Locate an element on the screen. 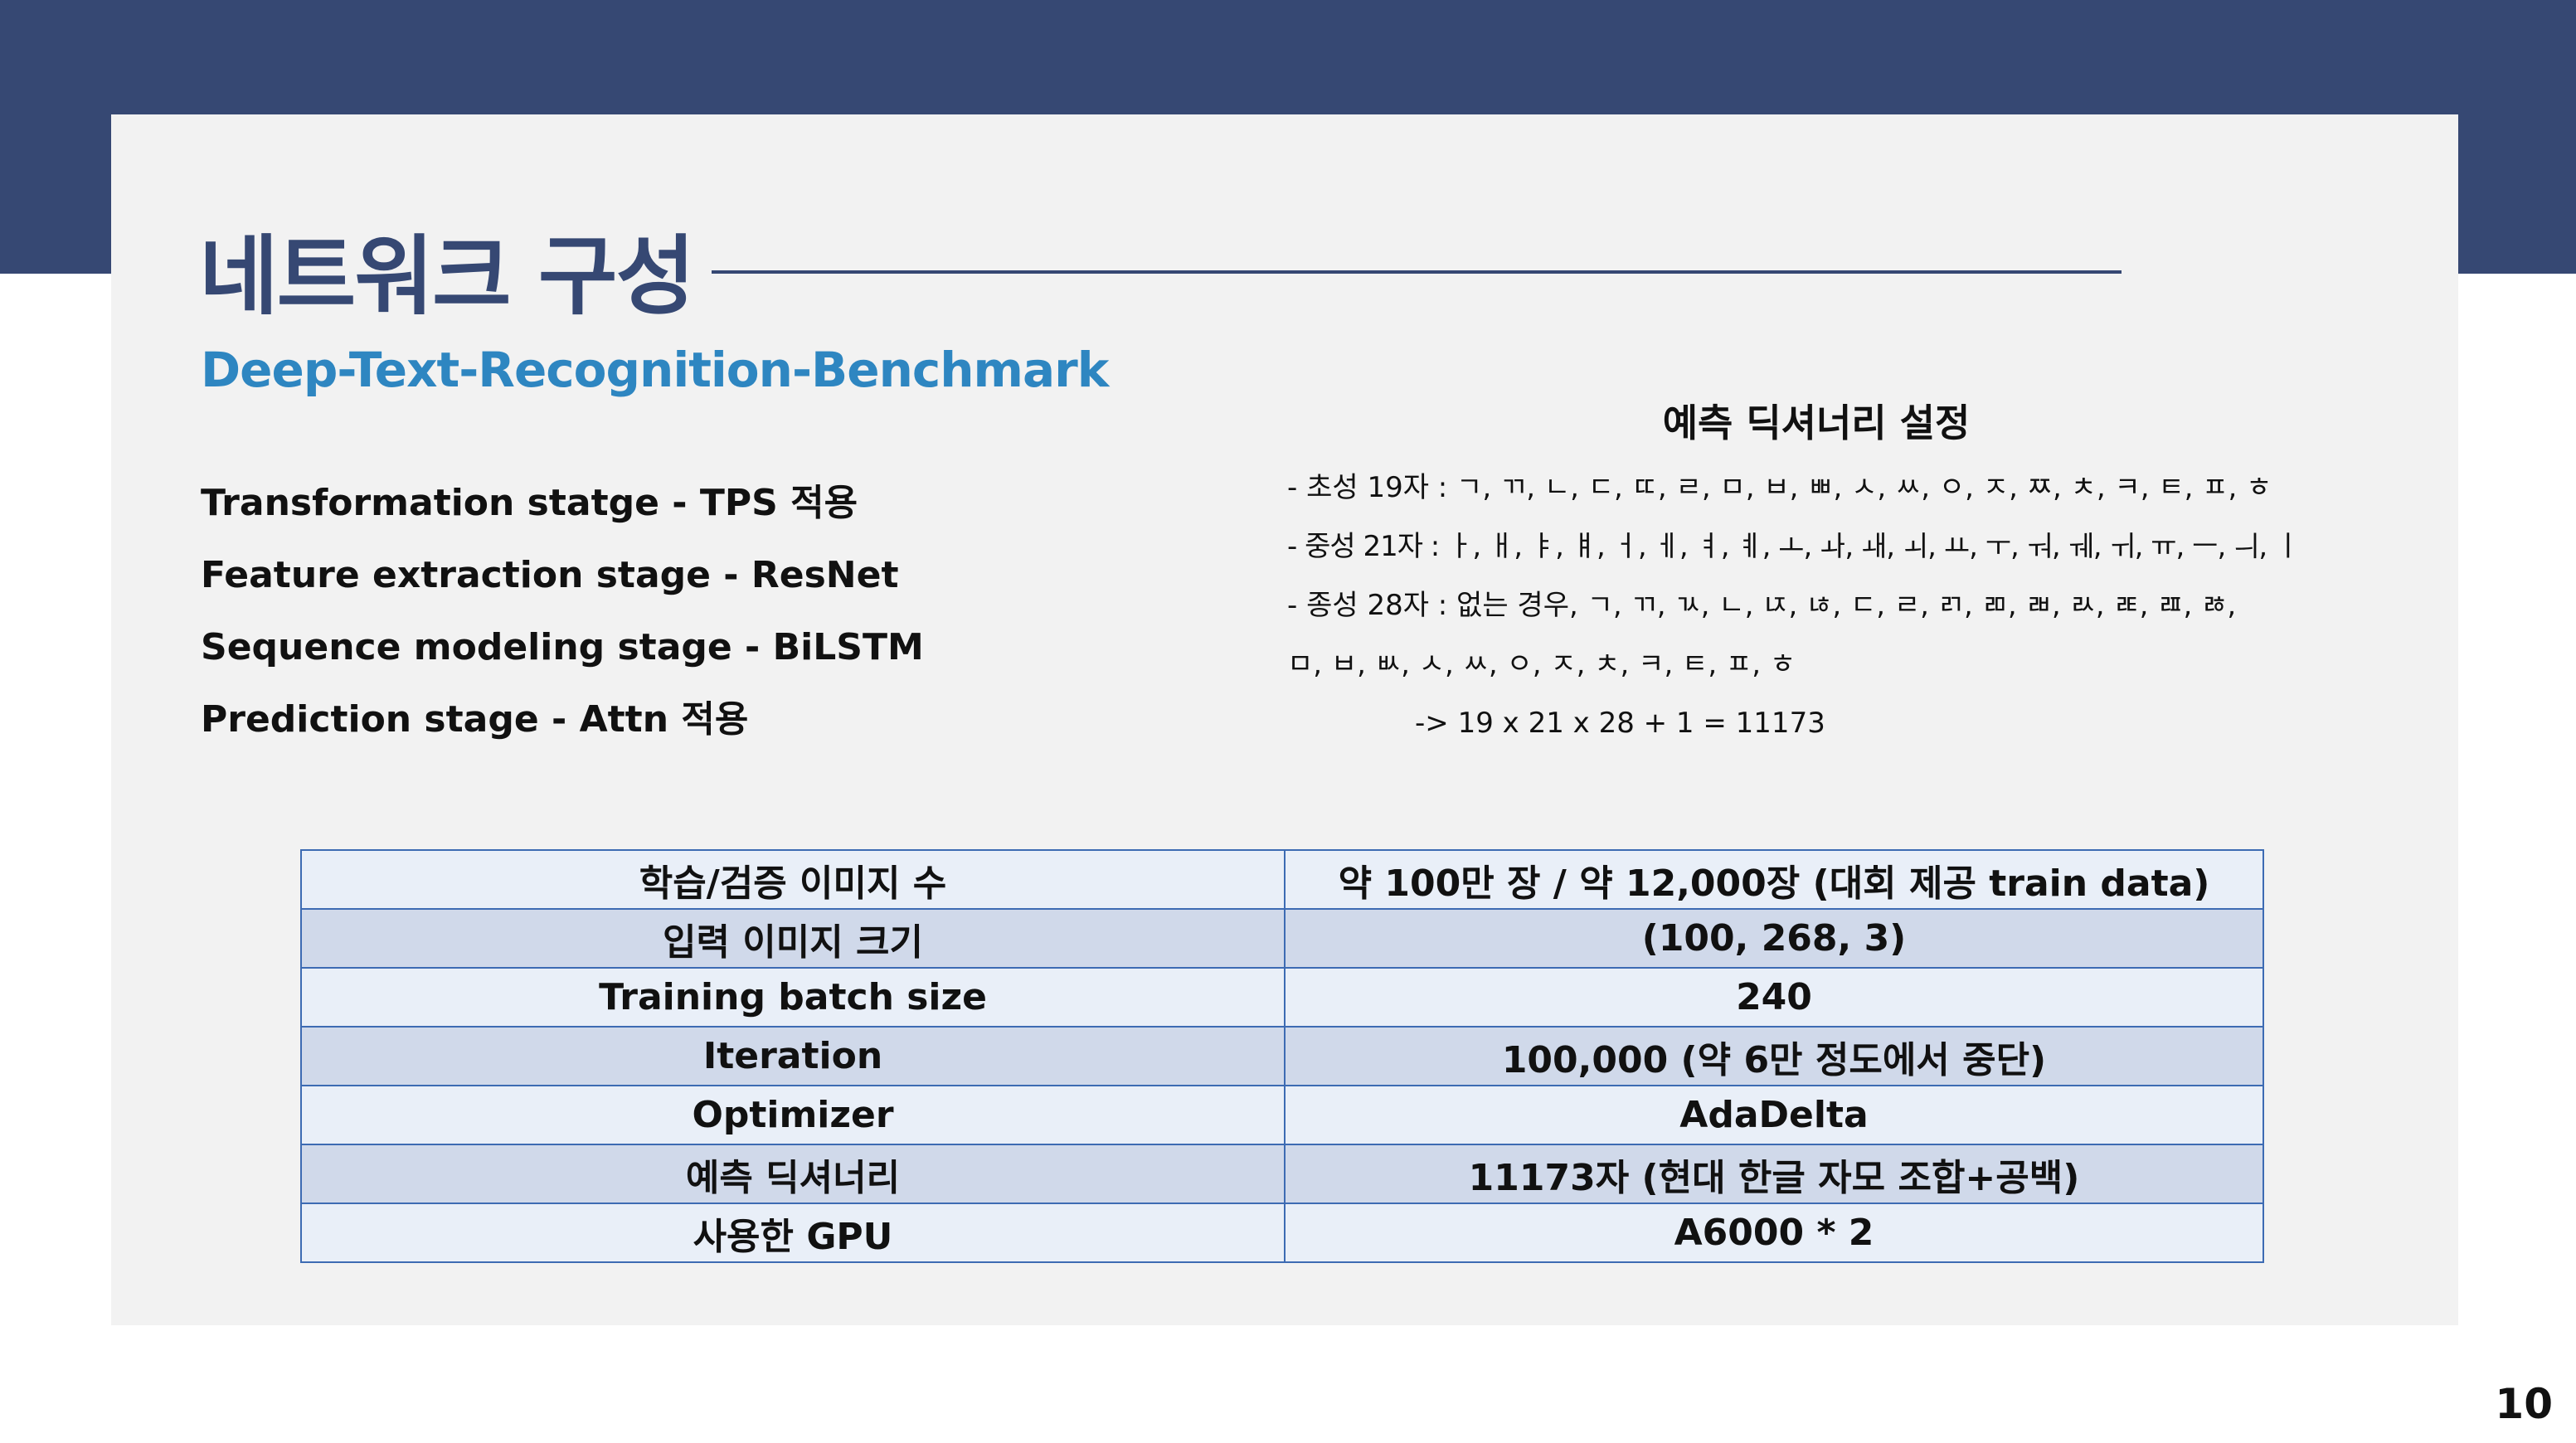 The image size is (2576, 1443). table-cell-value: AdaDelta is located at coordinates (1774, 1115).